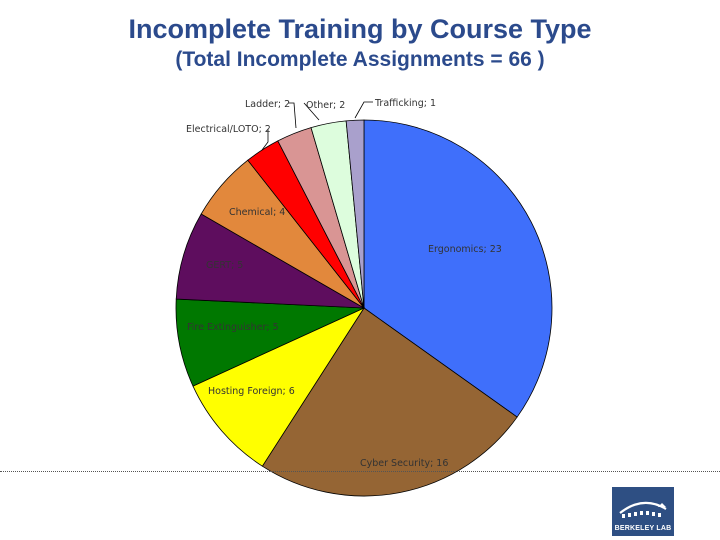 This screenshot has width=720, height=540. What do you see at coordinates (465, 249) in the screenshot?
I see `slice-label: Ergonomics; 23` at bounding box center [465, 249].